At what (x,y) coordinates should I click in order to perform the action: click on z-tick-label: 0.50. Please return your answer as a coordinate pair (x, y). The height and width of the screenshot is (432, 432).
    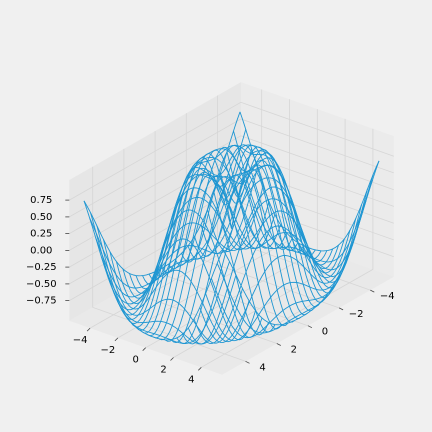
    Looking at the image, I should click on (41, 217).